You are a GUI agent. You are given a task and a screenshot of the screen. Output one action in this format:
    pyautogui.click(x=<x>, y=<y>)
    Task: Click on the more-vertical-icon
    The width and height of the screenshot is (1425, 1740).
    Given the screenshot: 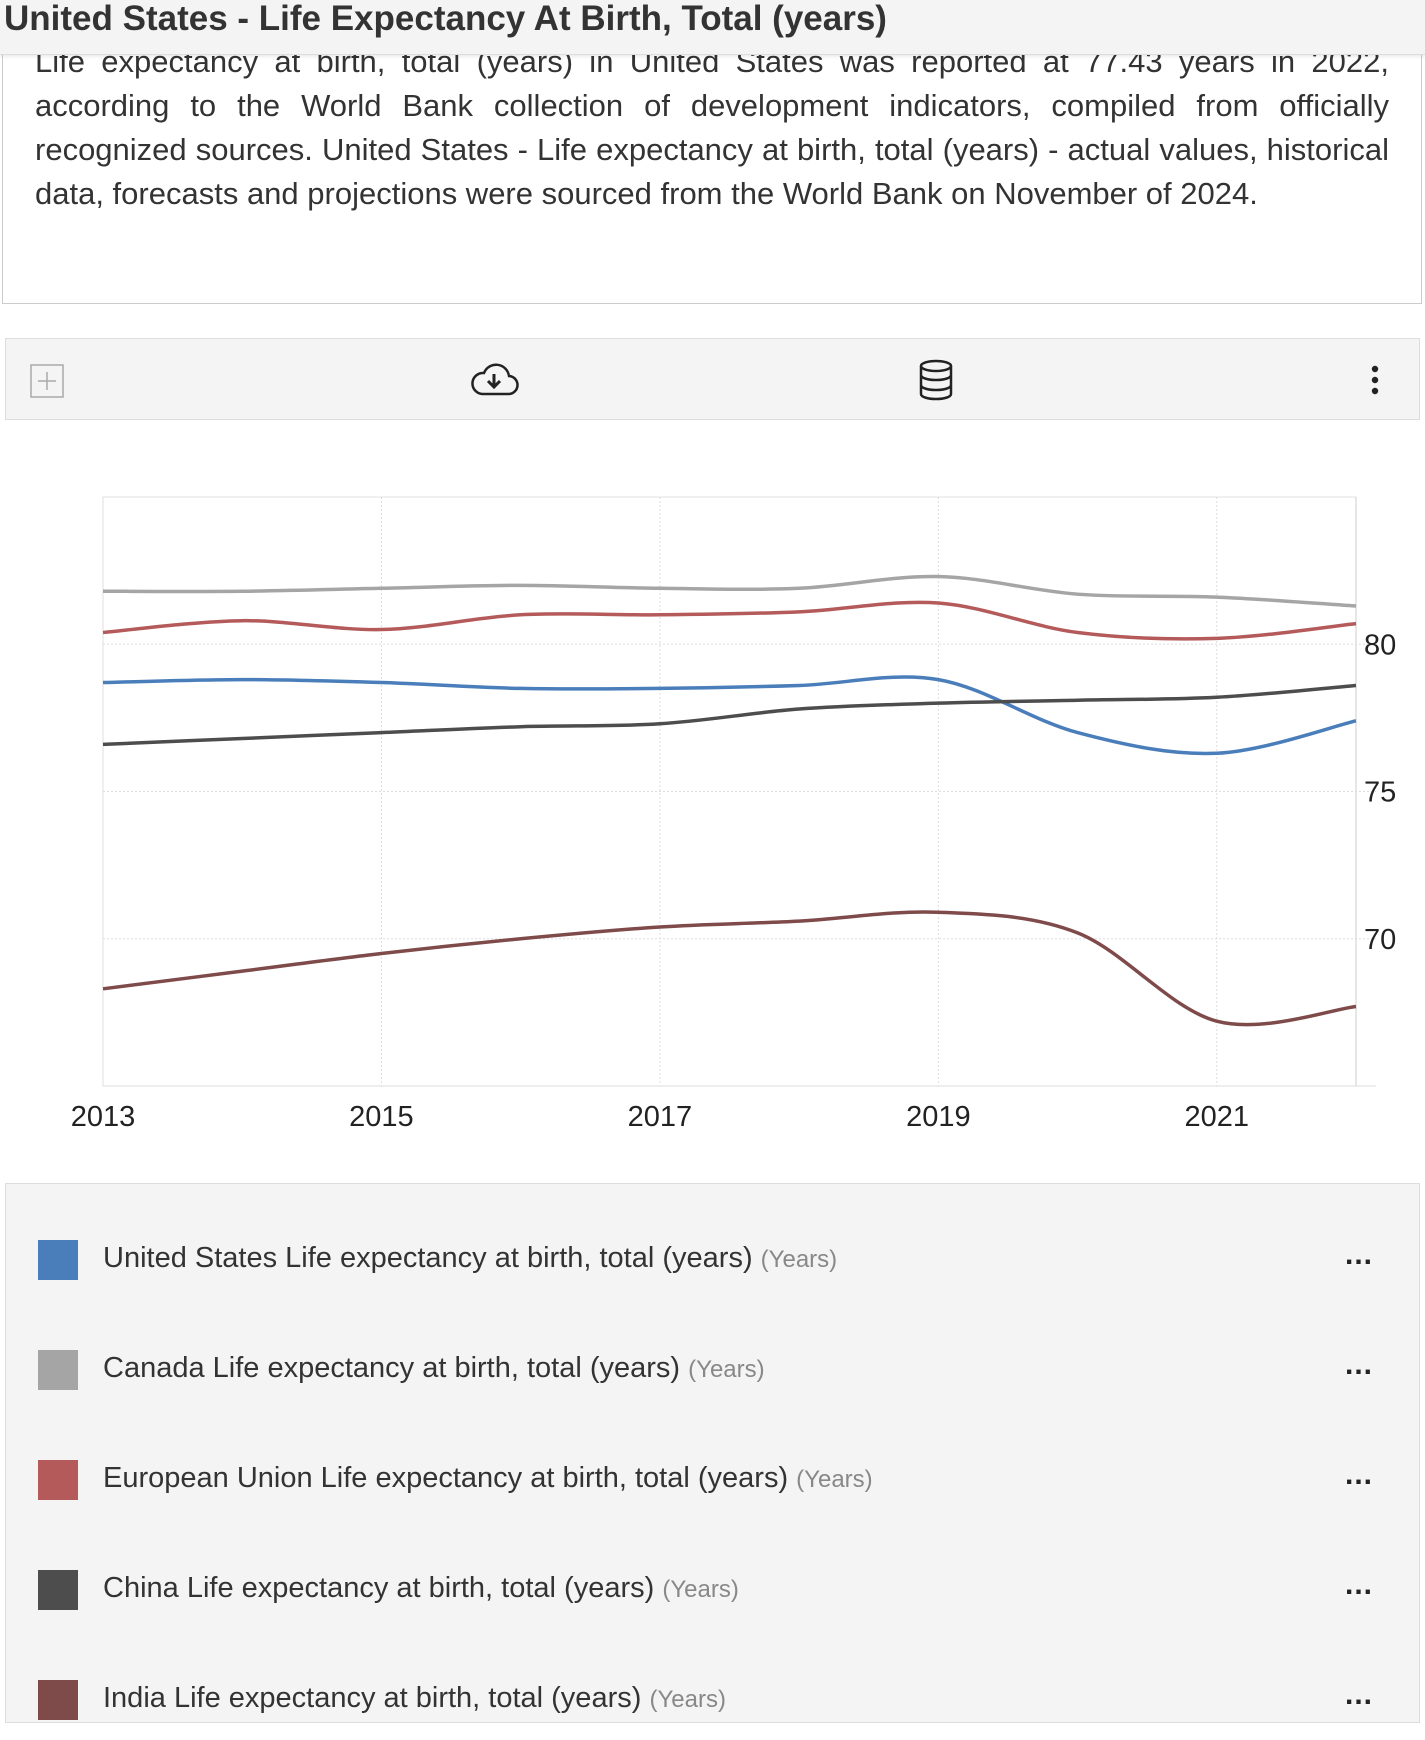 What is the action you would take?
    pyautogui.click(x=1375, y=383)
    